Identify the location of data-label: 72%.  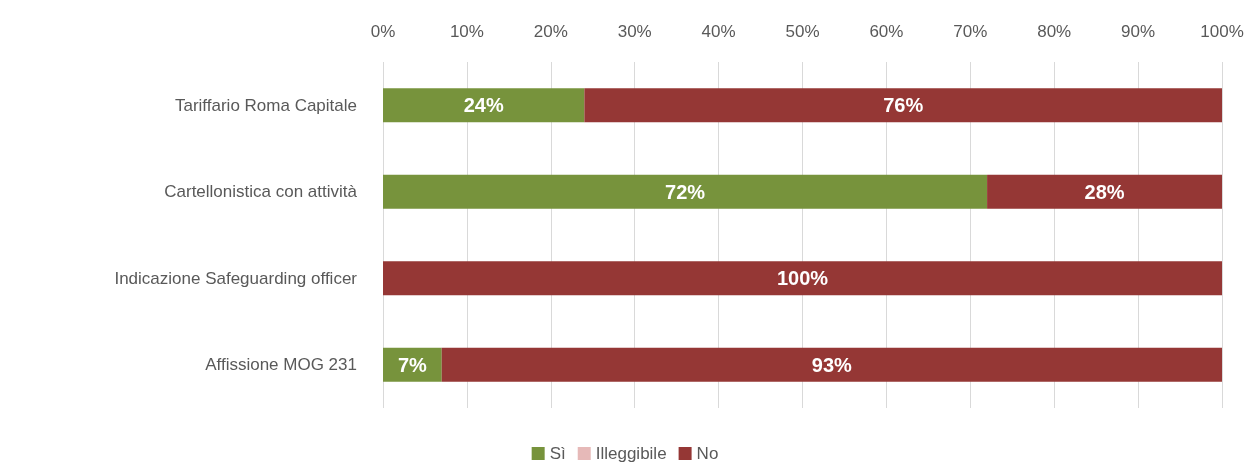
(685, 191).